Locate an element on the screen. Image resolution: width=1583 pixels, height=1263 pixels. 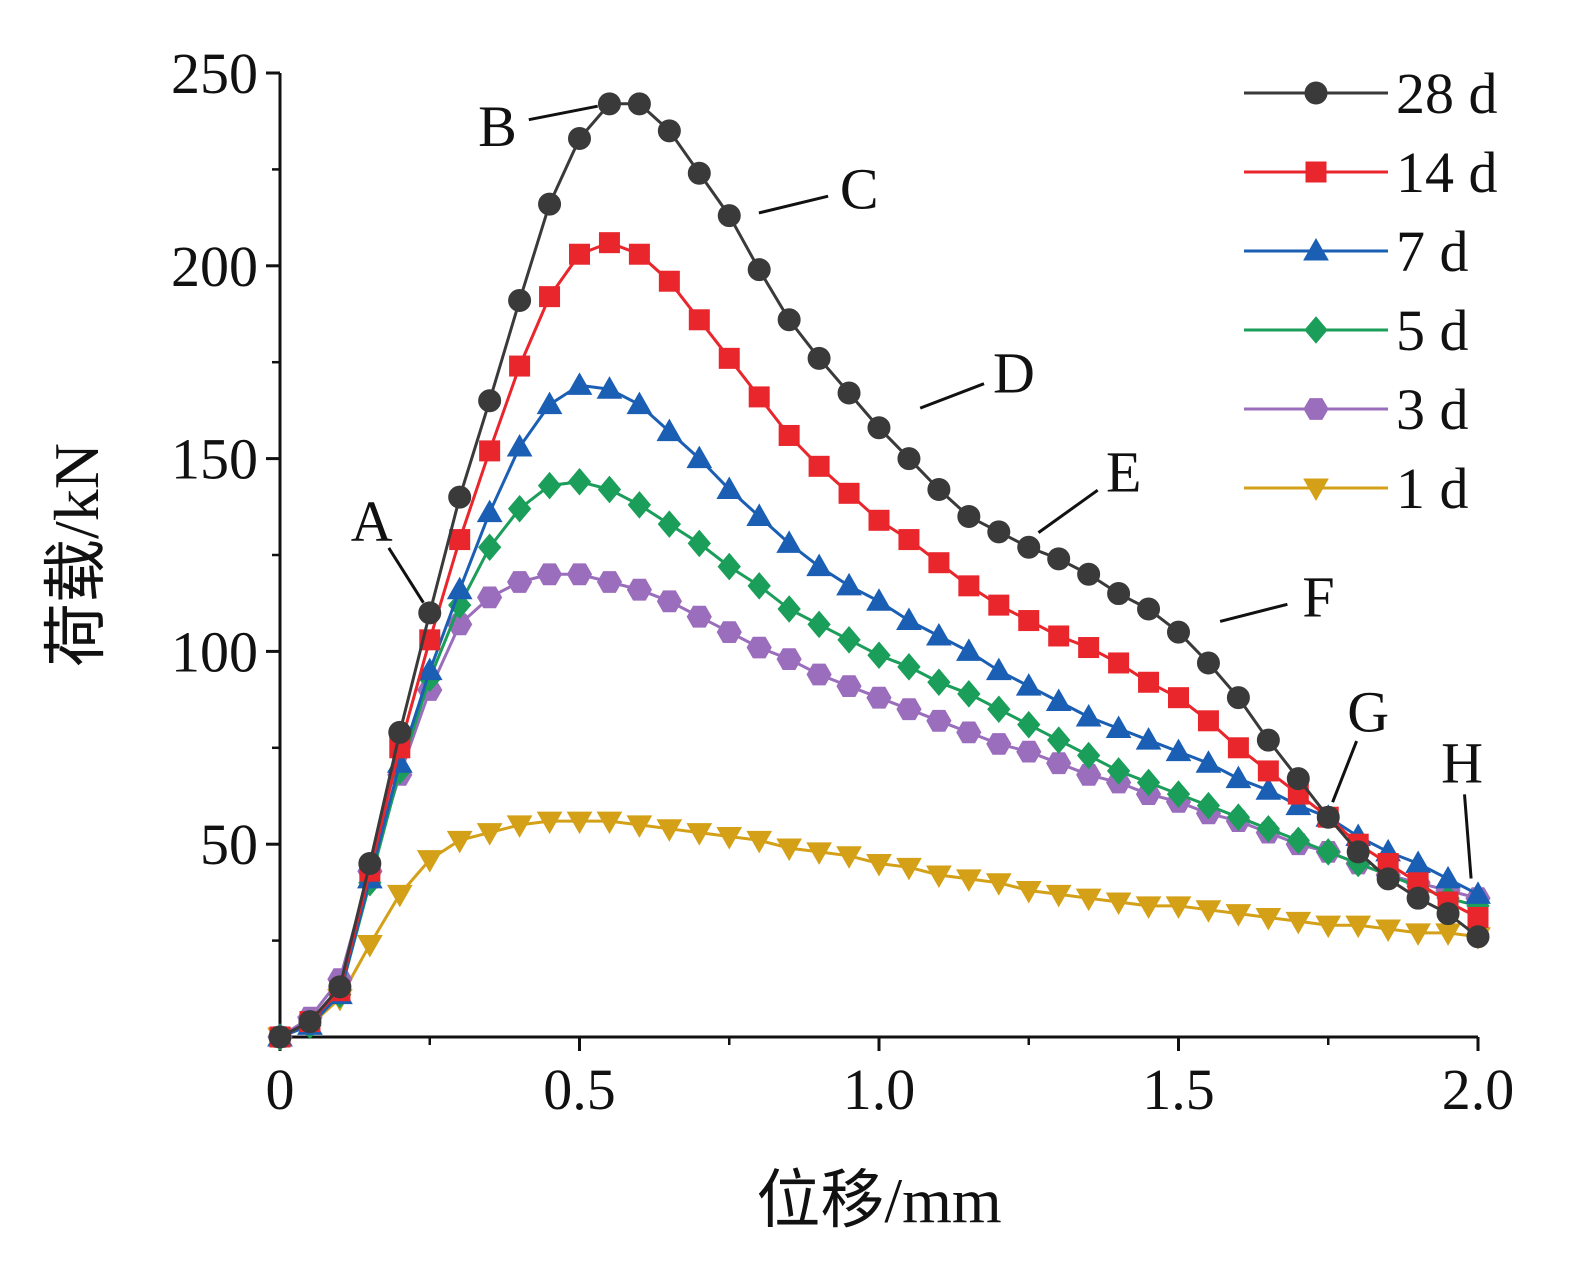
legend-label: 7 d is located at coordinates (1432, 251).